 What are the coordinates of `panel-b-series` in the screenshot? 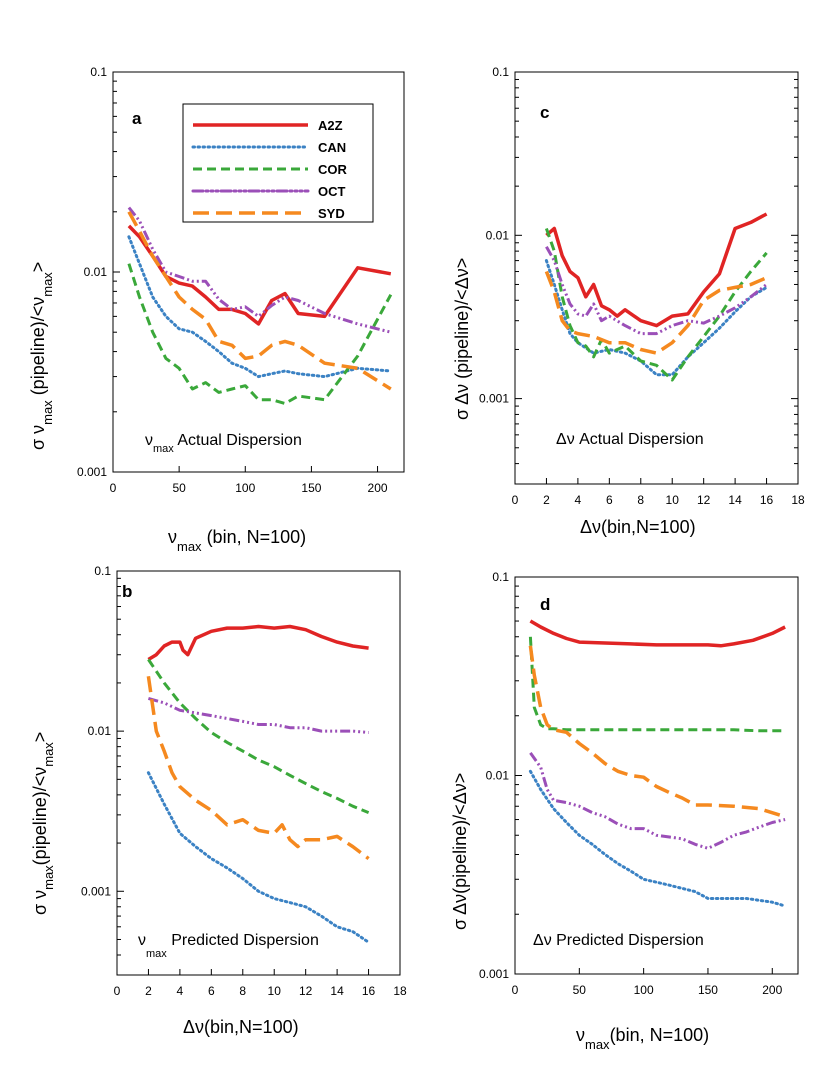 It's located at (258, 784).